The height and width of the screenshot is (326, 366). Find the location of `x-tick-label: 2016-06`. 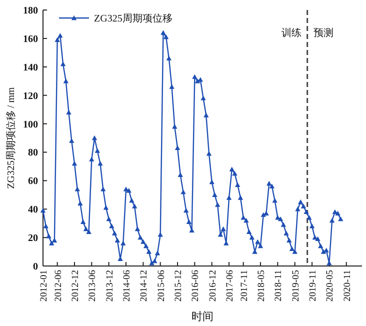

x-tick-label: 2016-06 is located at coordinates (196, 286).